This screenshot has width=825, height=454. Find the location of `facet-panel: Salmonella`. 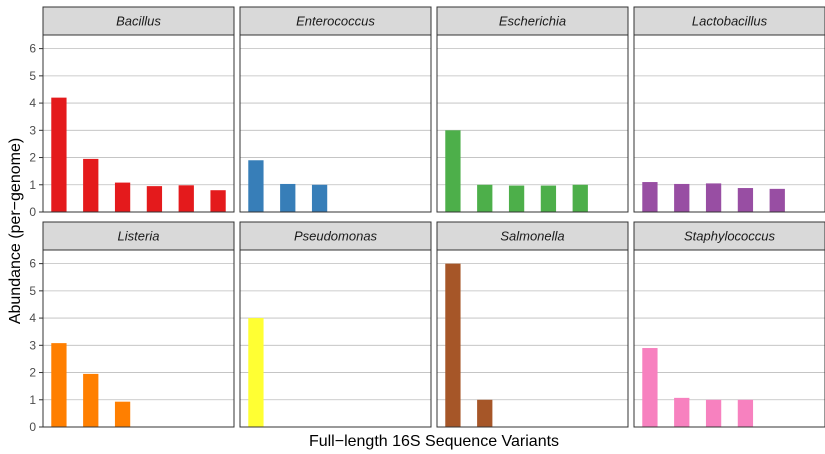

facet-panel: Salmonella is located at coordinates (532, 324).